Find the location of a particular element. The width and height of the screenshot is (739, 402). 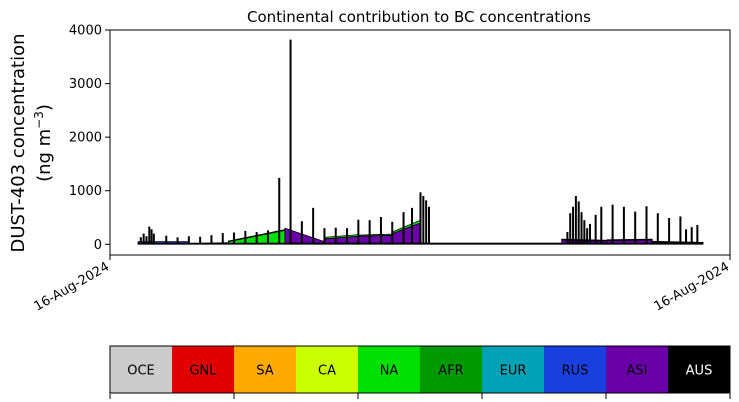

legend-swatch-oce is located at coordinates (141, 369).